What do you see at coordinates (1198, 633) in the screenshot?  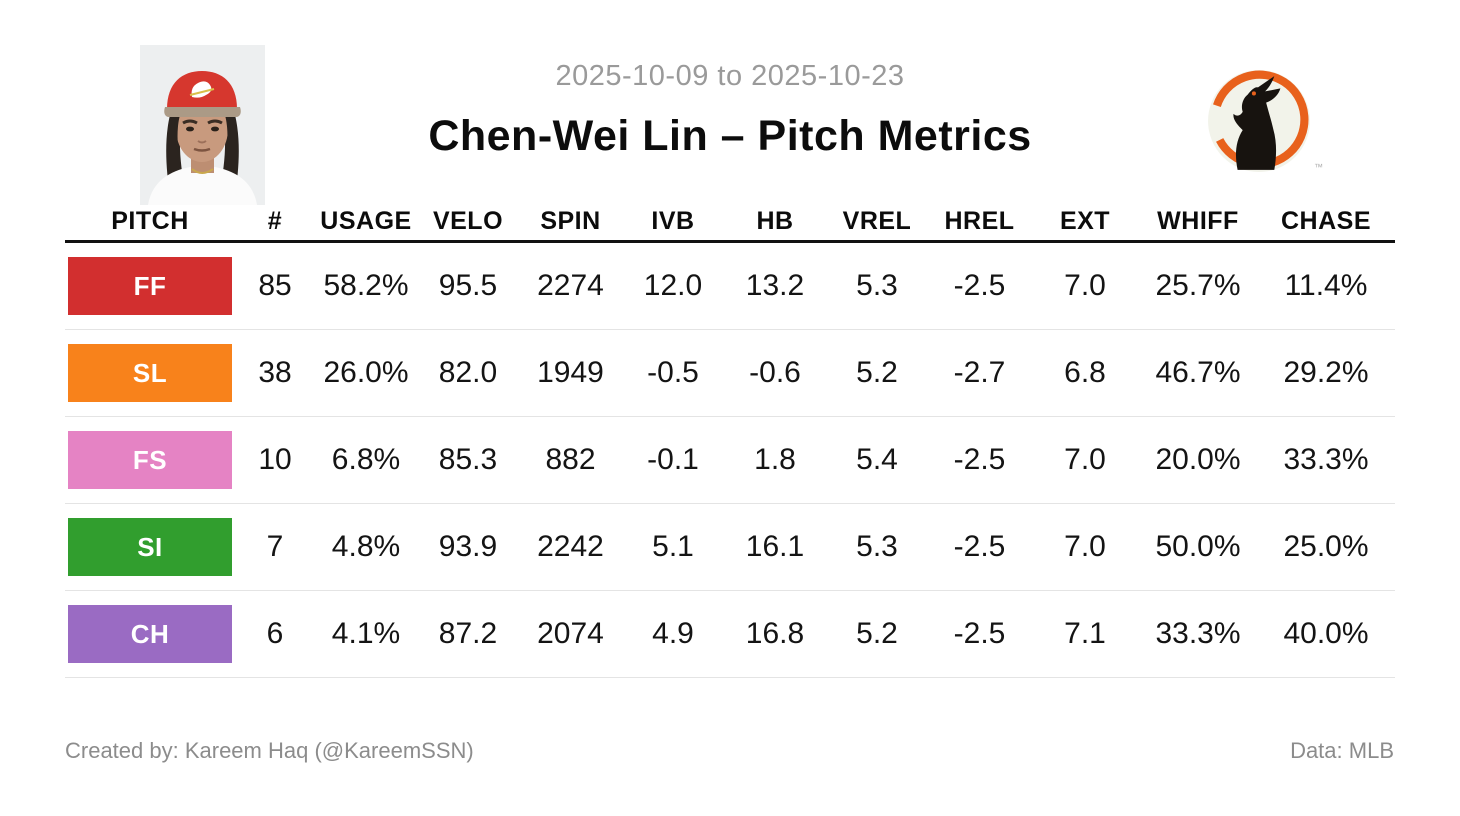 I see `cell-whiff: 33.3%` at bounding box center [1198, 633].